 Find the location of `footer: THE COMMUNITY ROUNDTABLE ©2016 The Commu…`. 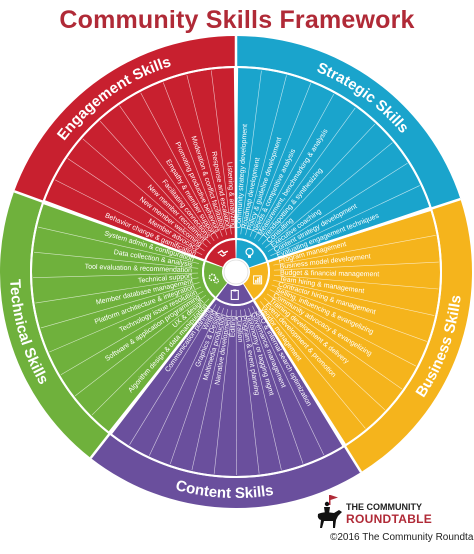

footer: THE COMMUNITY ROUNDTABLE ©2016 The Commu… is located at coordinates (387, 522).